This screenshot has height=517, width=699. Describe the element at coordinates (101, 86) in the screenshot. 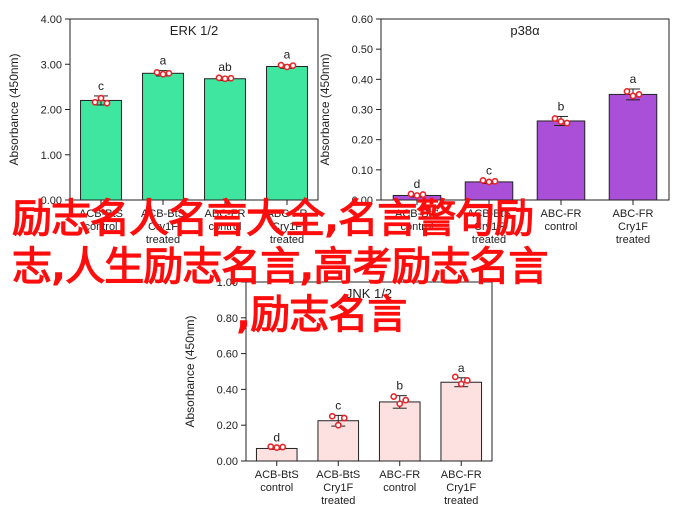

I see `significance-letter: c` at that location.